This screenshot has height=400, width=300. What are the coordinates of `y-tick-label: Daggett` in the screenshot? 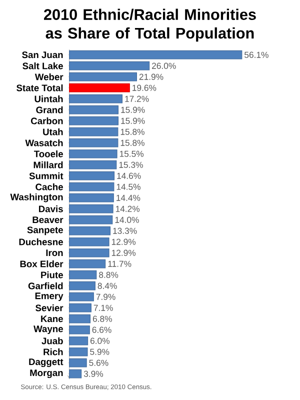 It's located at (46, 363).